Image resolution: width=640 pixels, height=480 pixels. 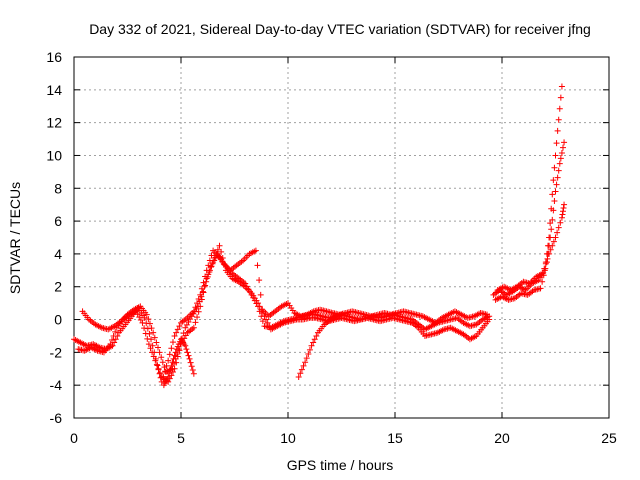 I want to click on y-tick-label: 6, so click(x=58, y=221).